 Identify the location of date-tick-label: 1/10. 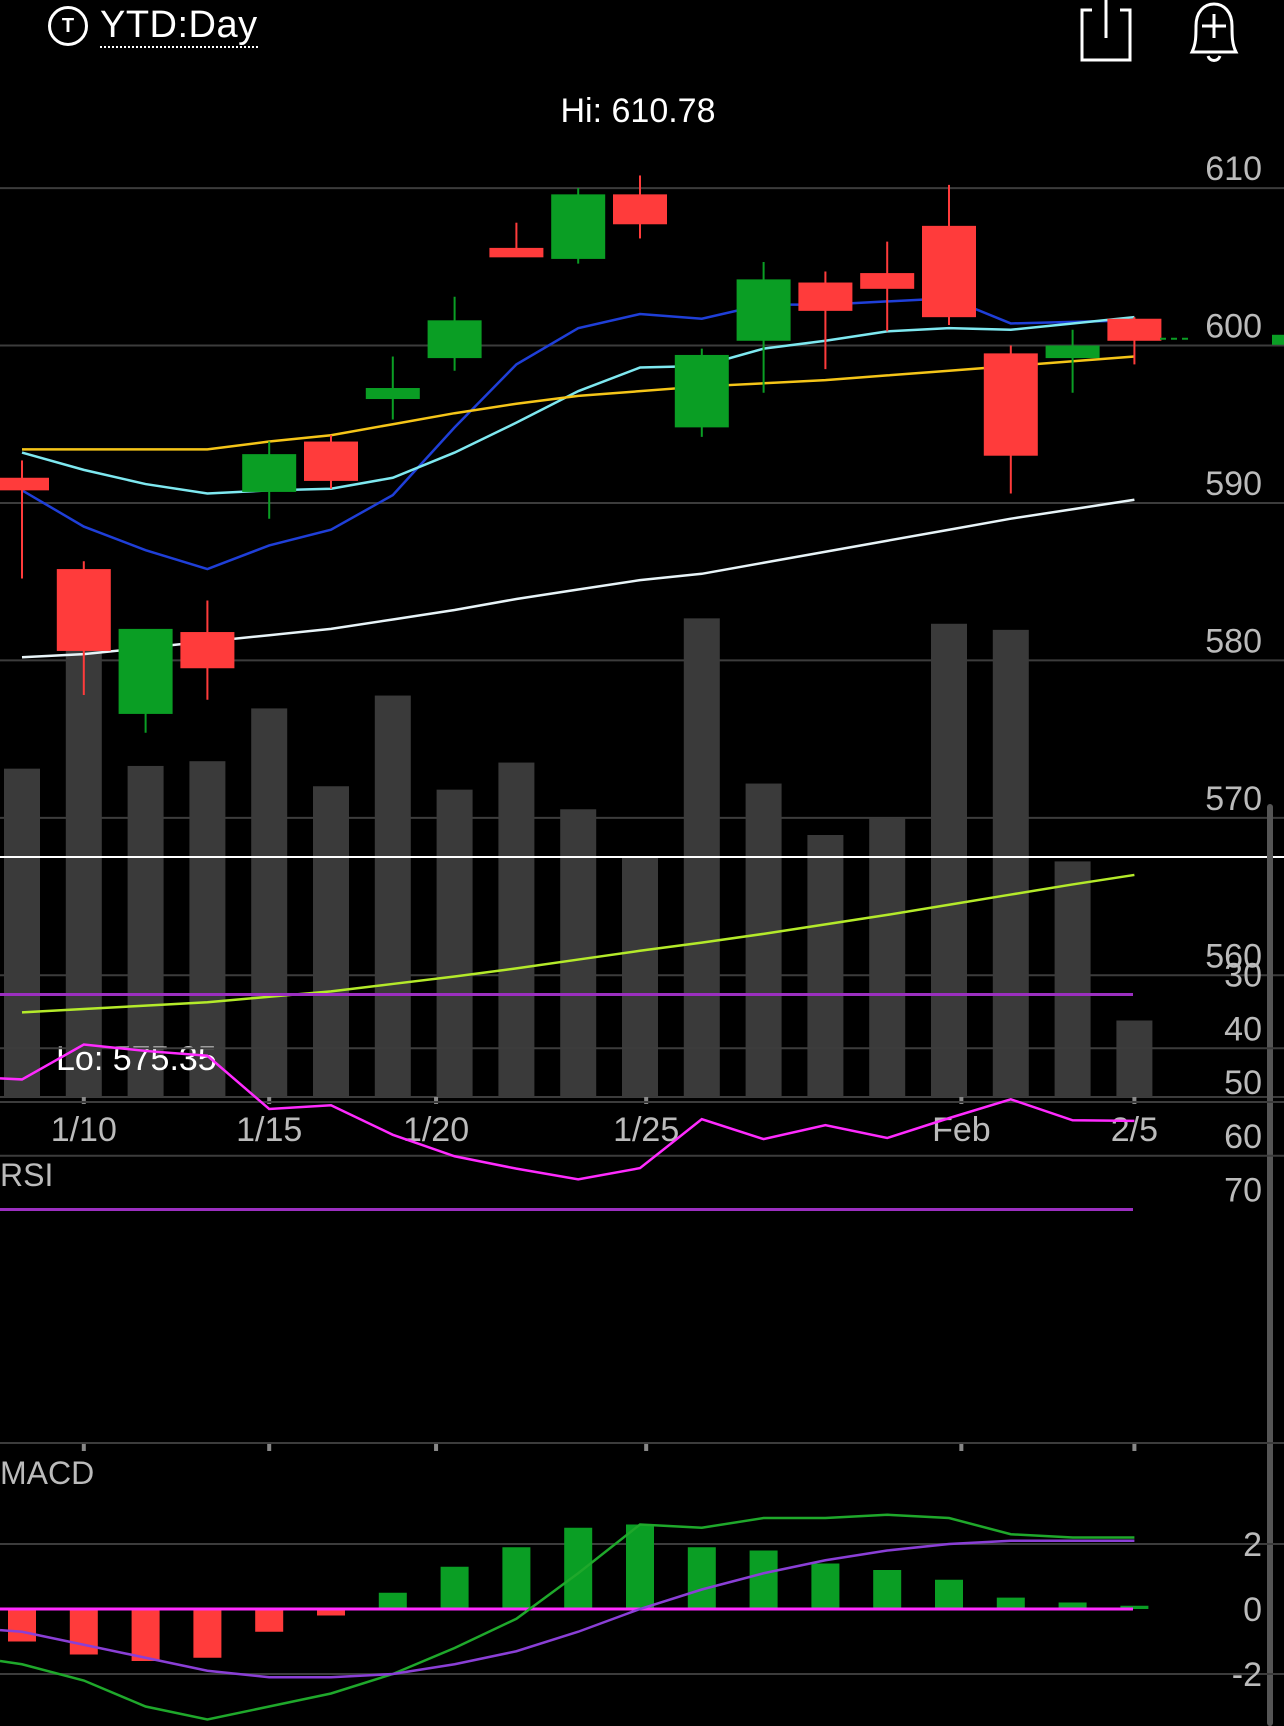
(84, 1130).